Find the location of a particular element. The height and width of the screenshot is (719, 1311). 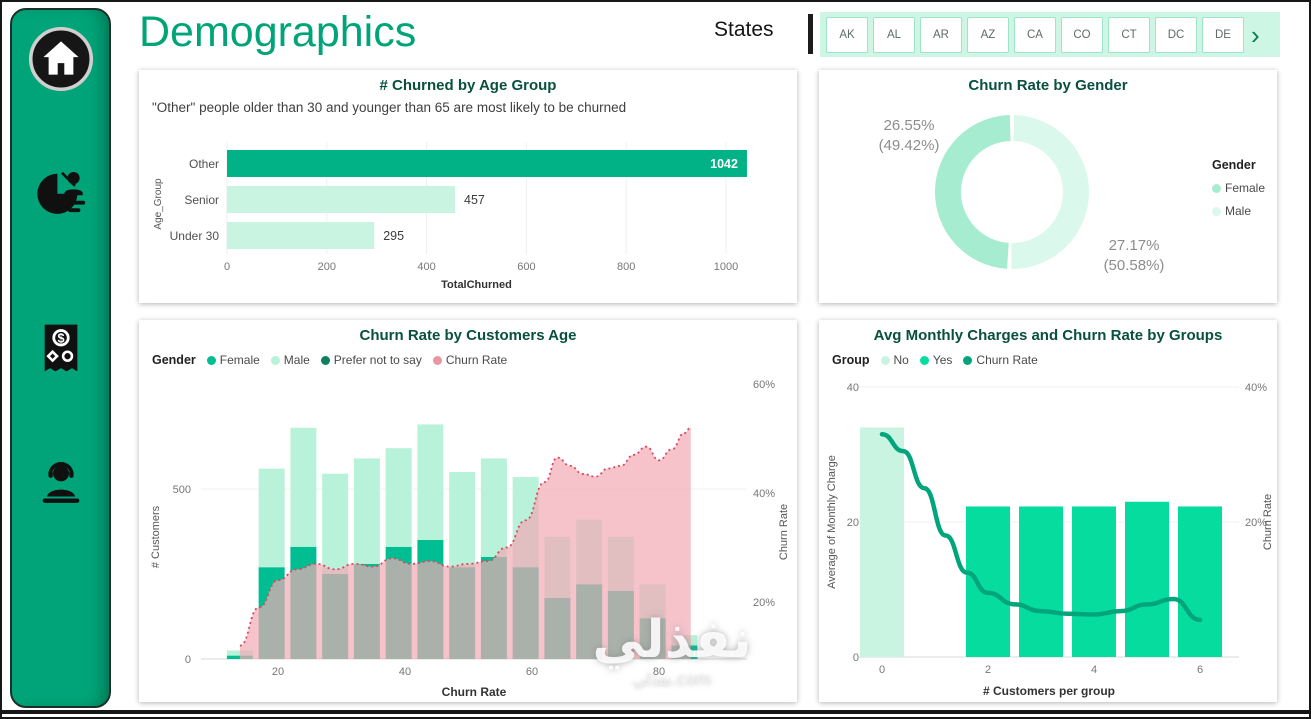

home-icon is located at coordinates (61, 59).